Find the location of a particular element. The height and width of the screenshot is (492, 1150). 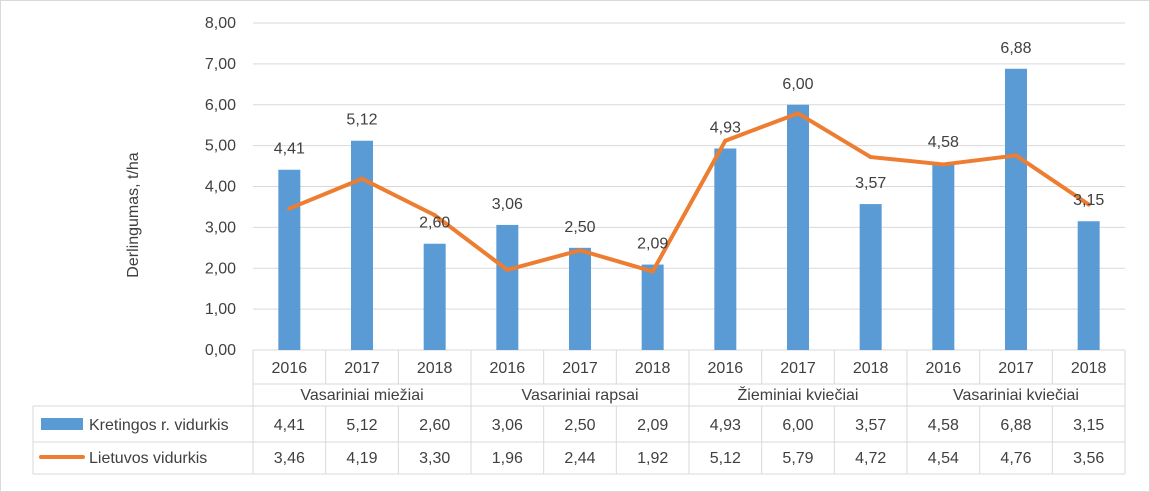

table-cell-value: 2,50 is located at coordinates (579, 425).